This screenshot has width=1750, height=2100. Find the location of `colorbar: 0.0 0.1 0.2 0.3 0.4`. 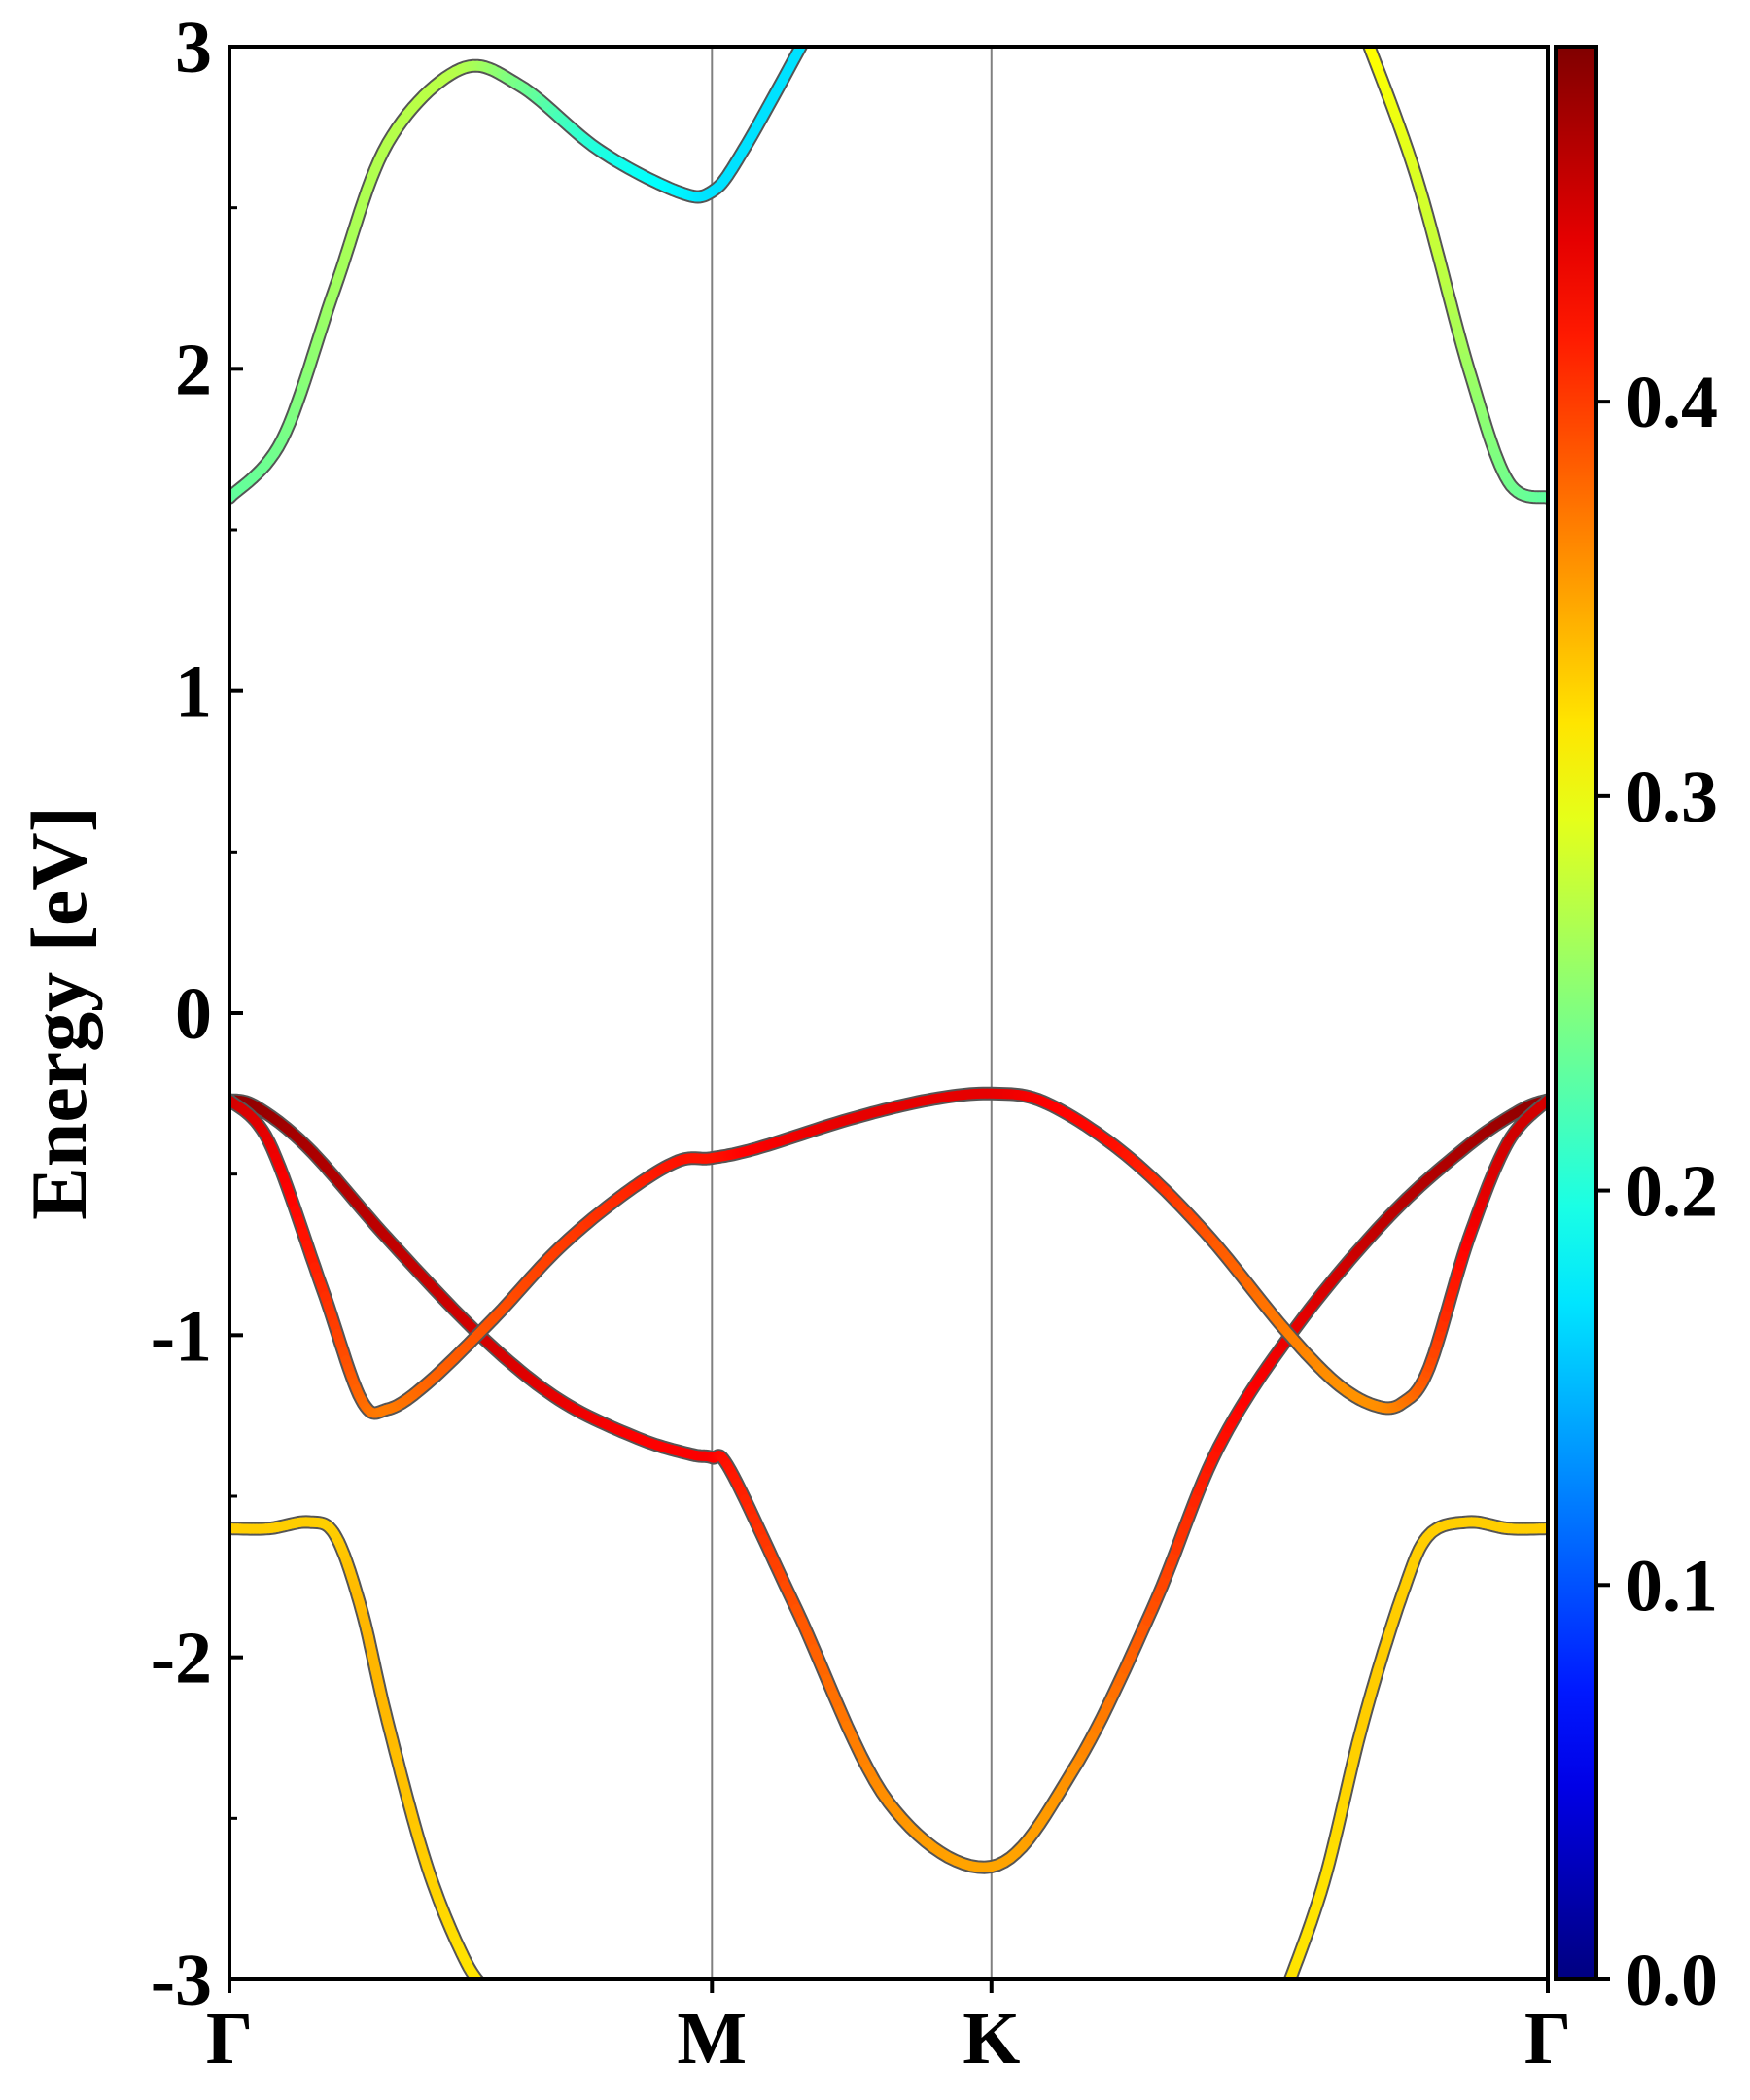

colorbar: 0.0 0.1 0.2 0.3 0.4 is located at coordinates (1636, 1033).